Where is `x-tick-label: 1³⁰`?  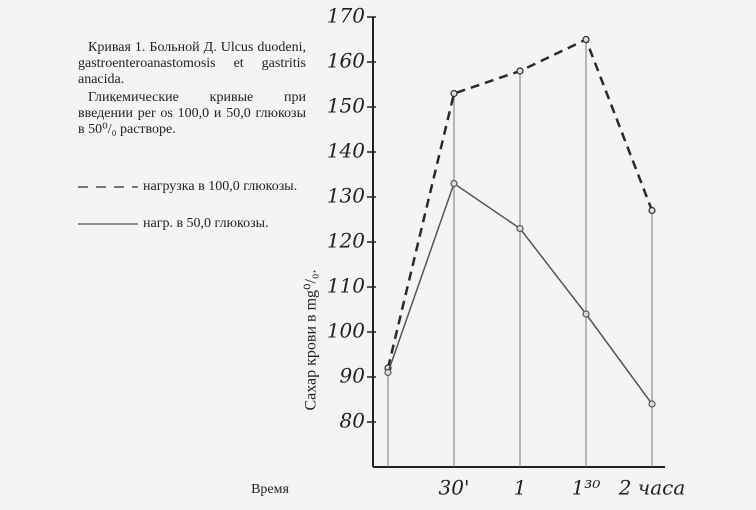 x-tick-label: 1³⁰ is located at coordinates (586, 488).